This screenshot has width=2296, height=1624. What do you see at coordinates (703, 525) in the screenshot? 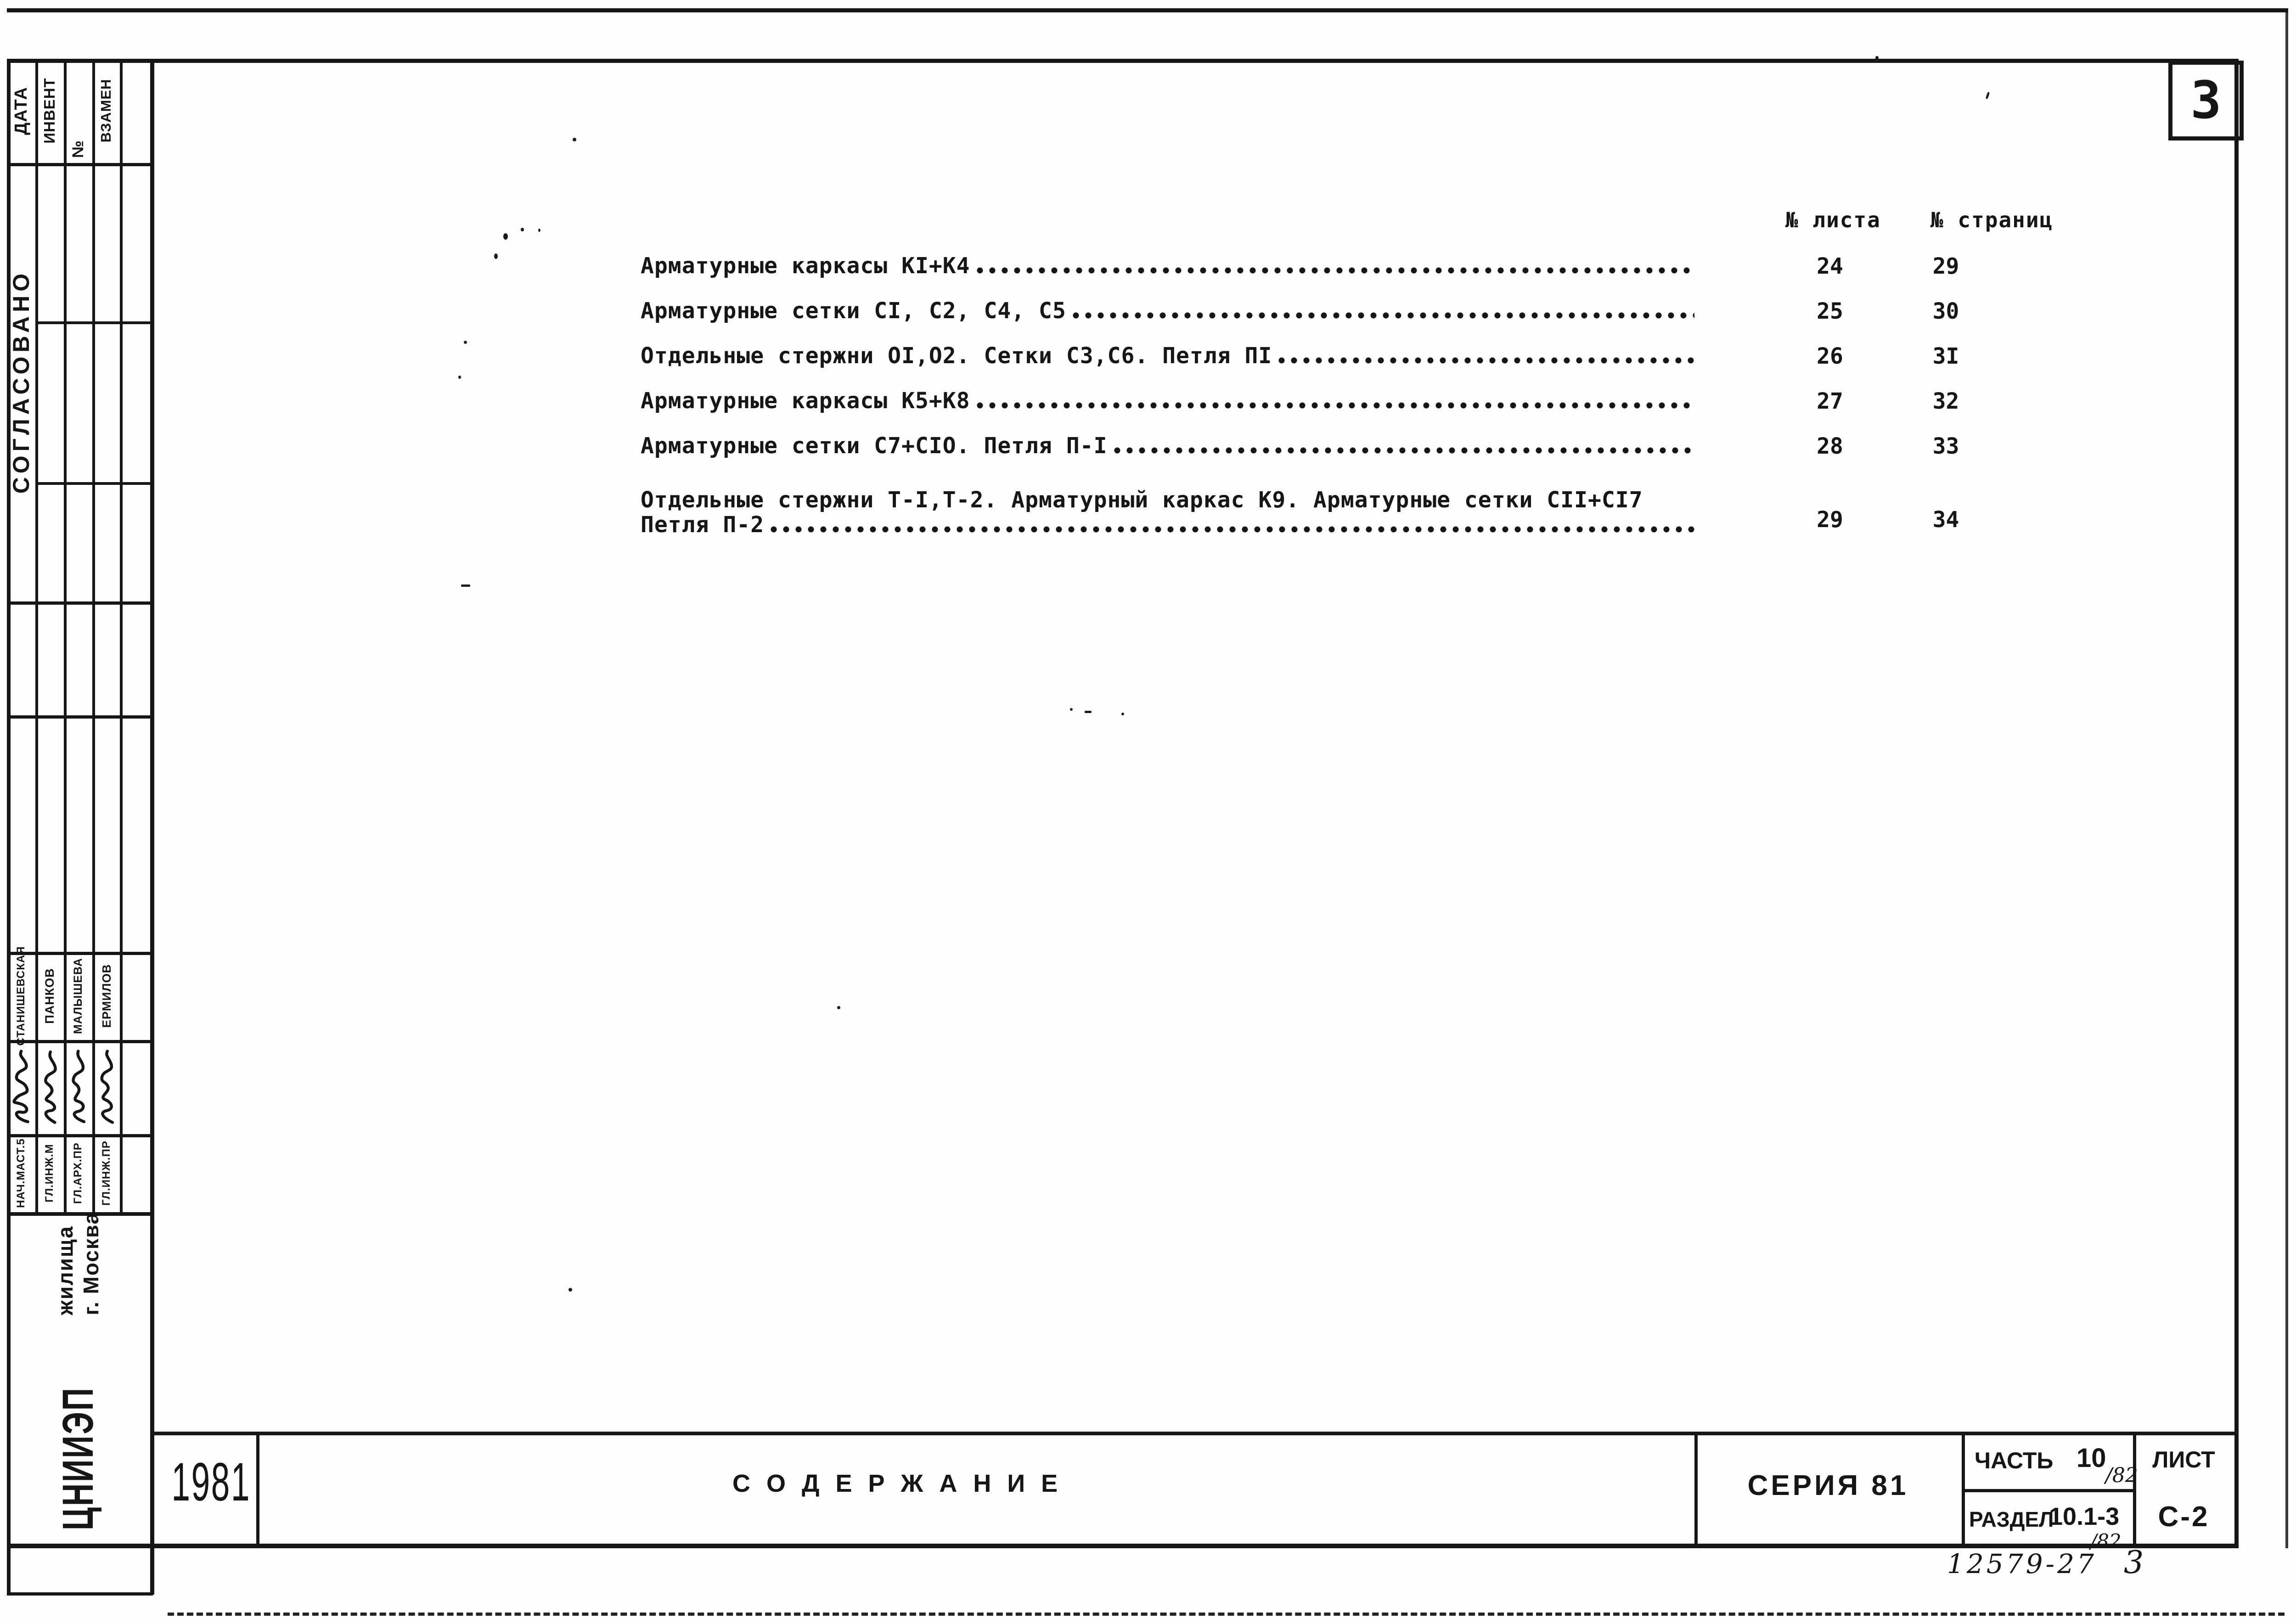
I see `toc-entry-title-line2: Петля П-2` at bounding box center [703, 525].